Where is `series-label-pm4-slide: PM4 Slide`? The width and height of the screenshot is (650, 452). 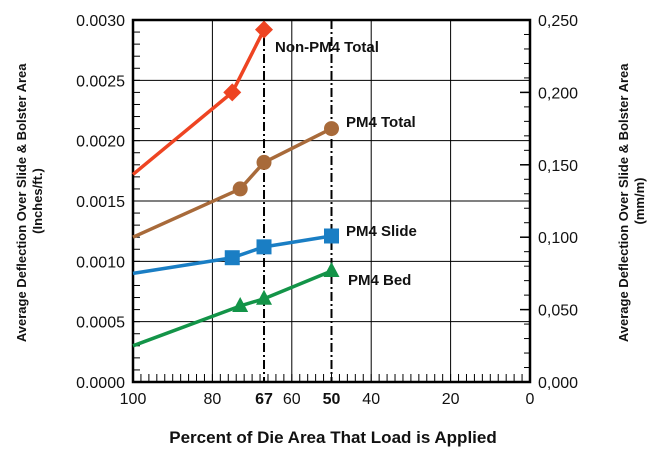 series-label-pm4-slide: PM4 Slide is located at coordinates (381, 231).